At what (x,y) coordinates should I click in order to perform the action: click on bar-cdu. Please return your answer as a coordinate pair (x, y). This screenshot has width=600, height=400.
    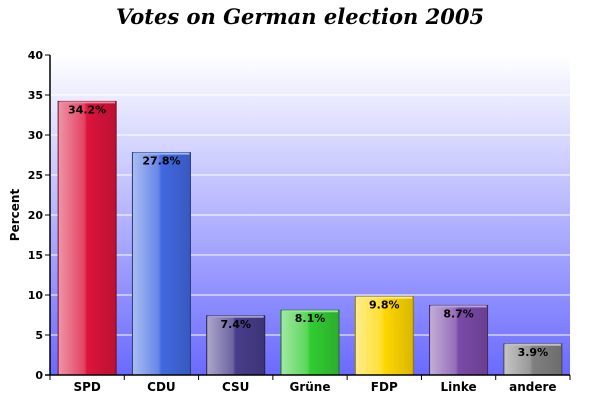
    Looking at the image, I should click on (161, 264).